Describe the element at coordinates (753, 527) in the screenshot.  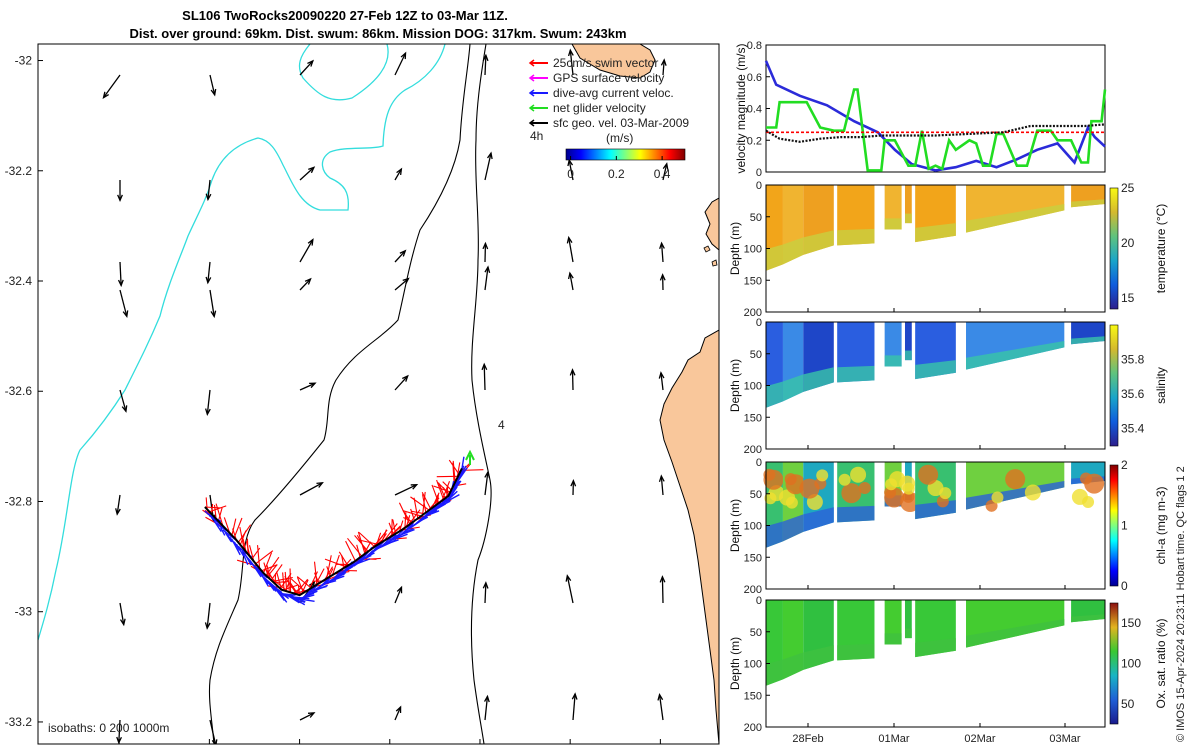
I see `profile-y-tick-label: 100` at that location.